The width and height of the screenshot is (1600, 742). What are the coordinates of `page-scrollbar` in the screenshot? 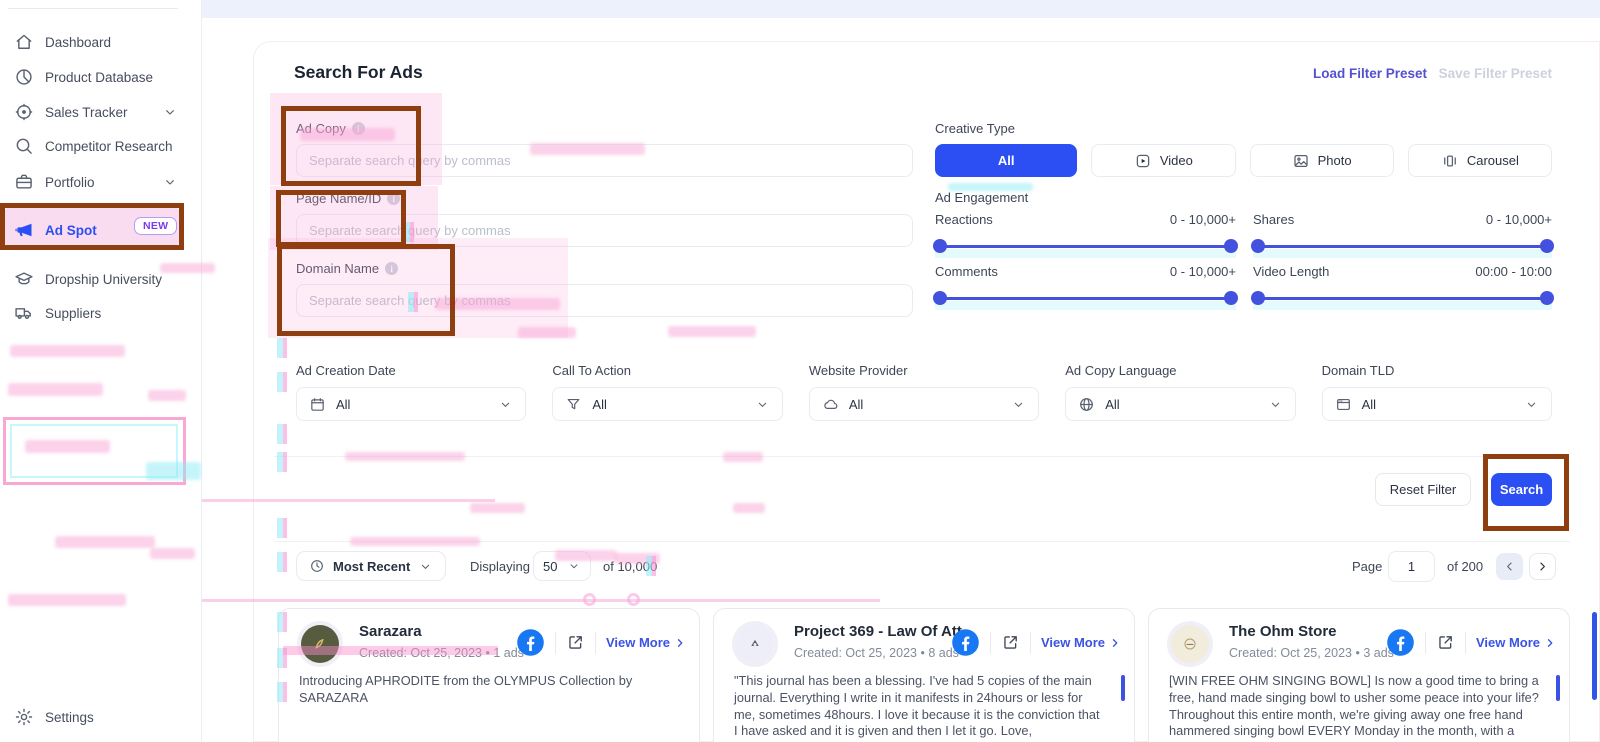 It's located at (1594, 656).